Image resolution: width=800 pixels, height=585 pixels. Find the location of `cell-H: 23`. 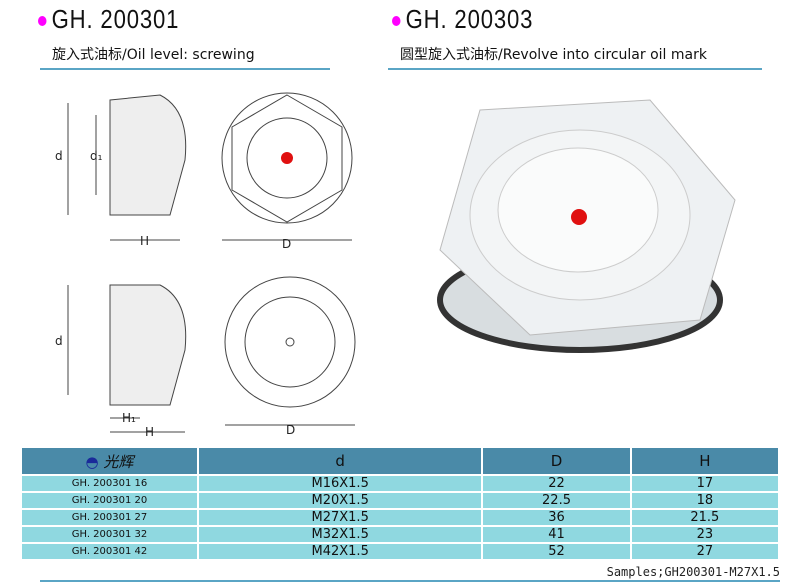

cell-H: 23 is located at coordinates (705, 534).